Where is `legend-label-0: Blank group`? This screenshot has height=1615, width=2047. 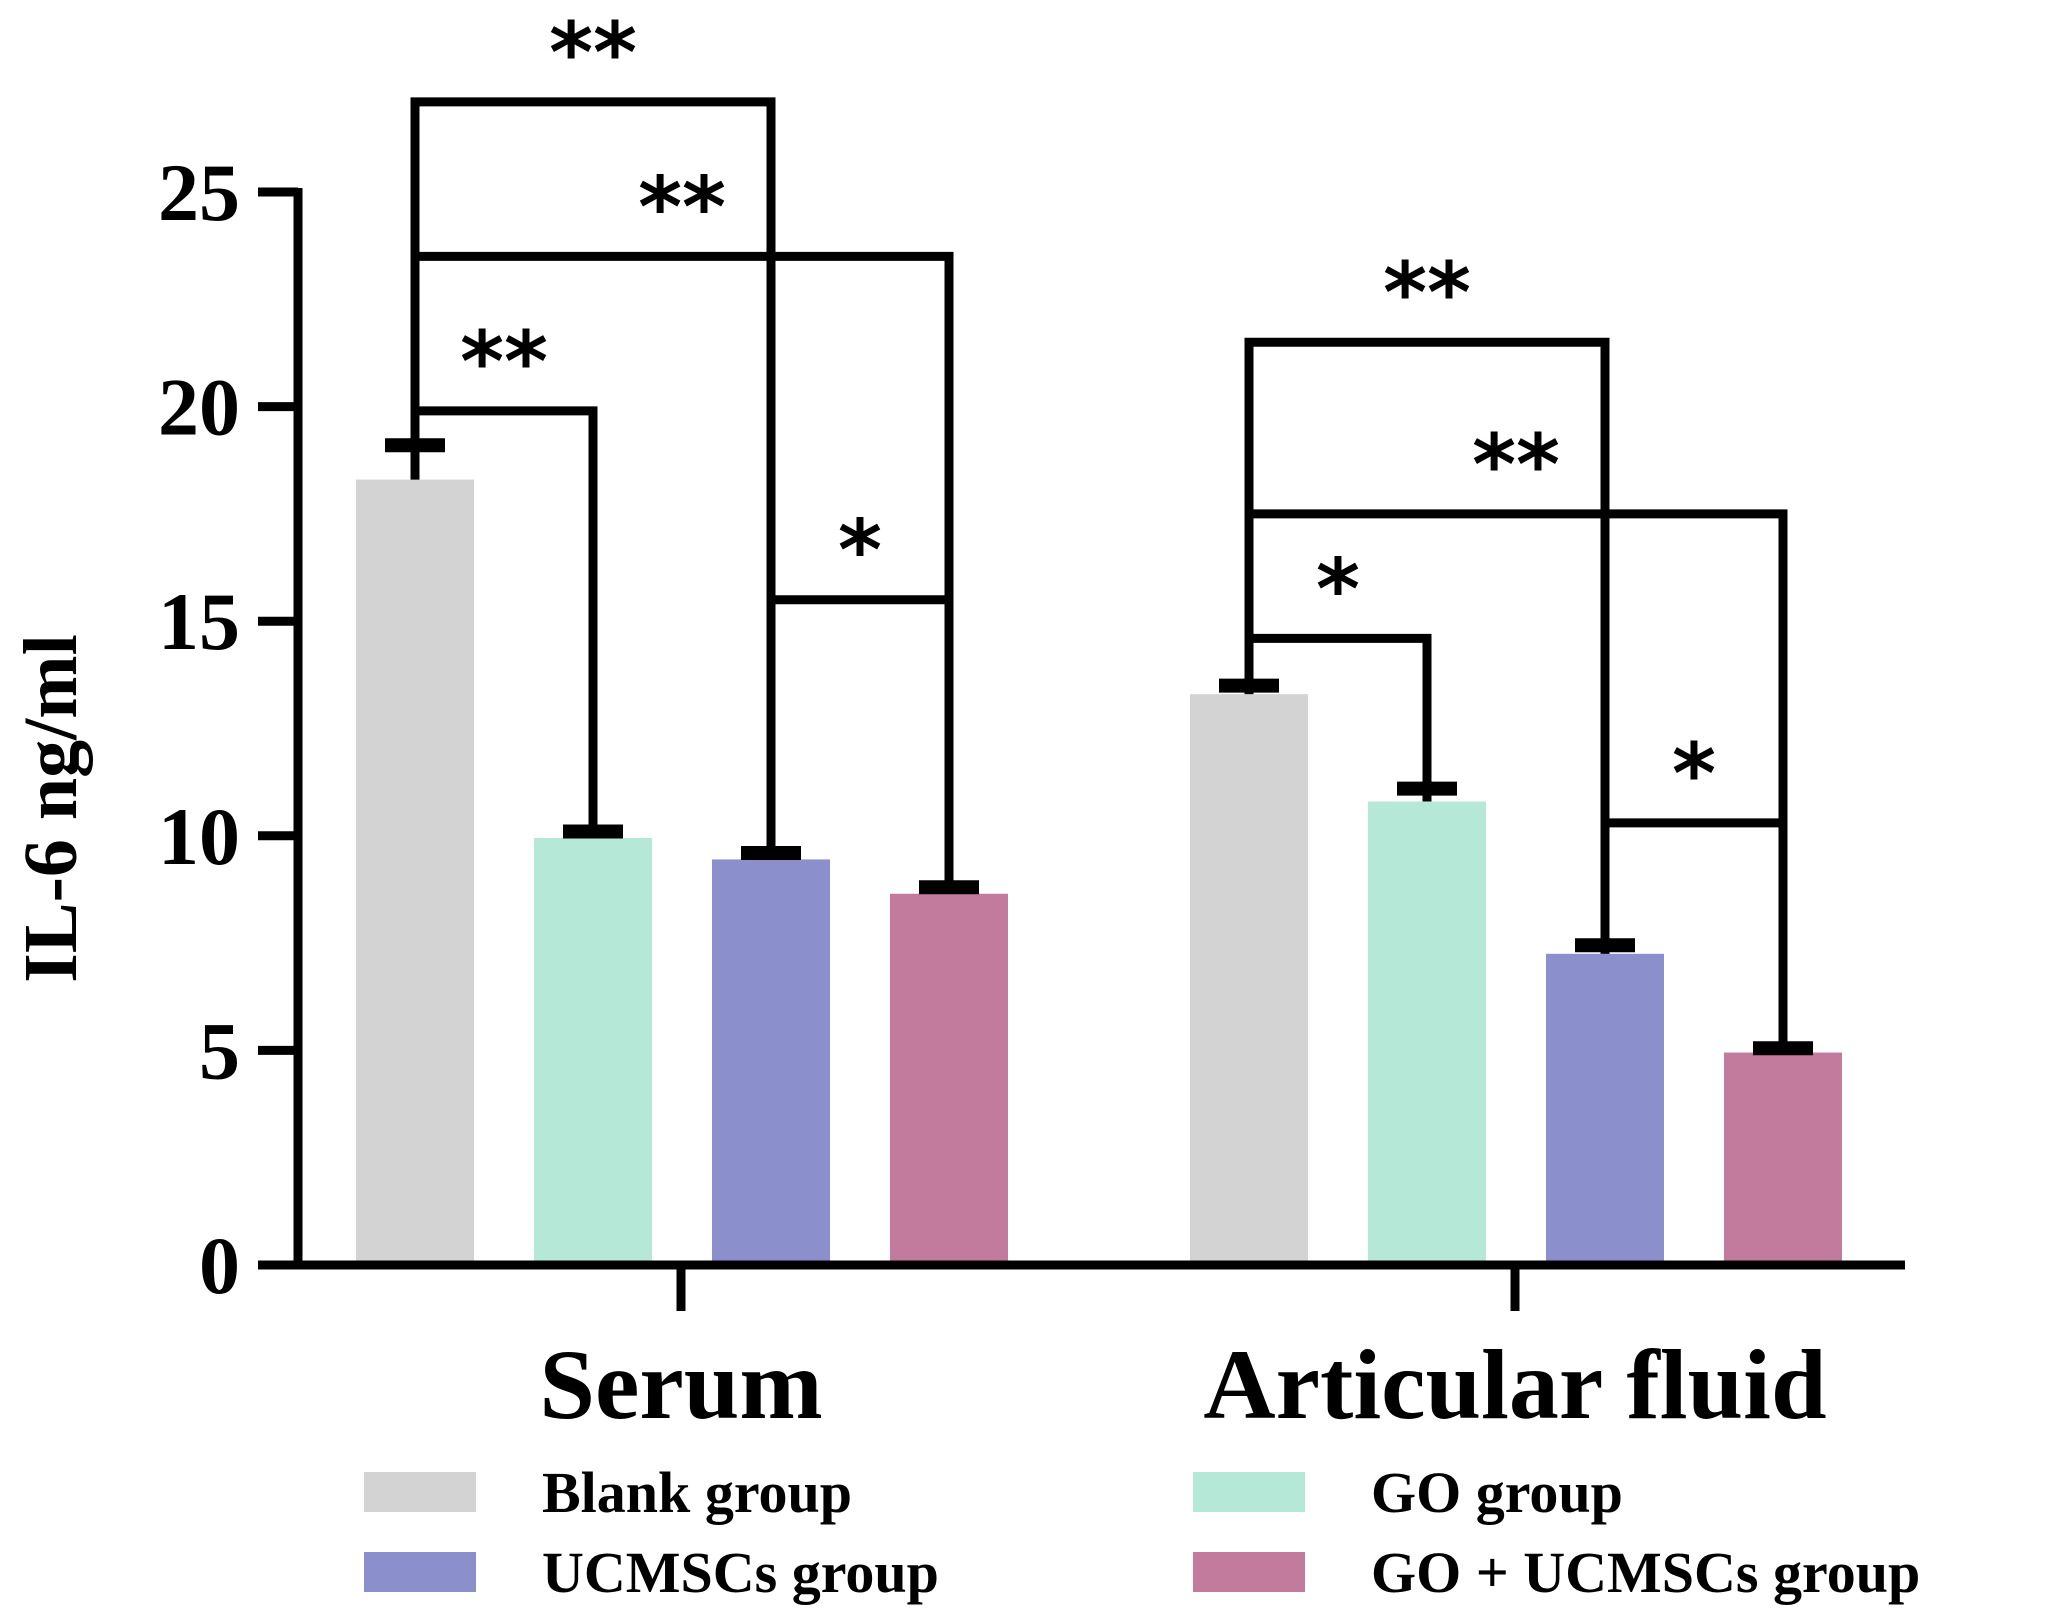 legend-label-0: Blank group is located at coordinates (697, 1492).